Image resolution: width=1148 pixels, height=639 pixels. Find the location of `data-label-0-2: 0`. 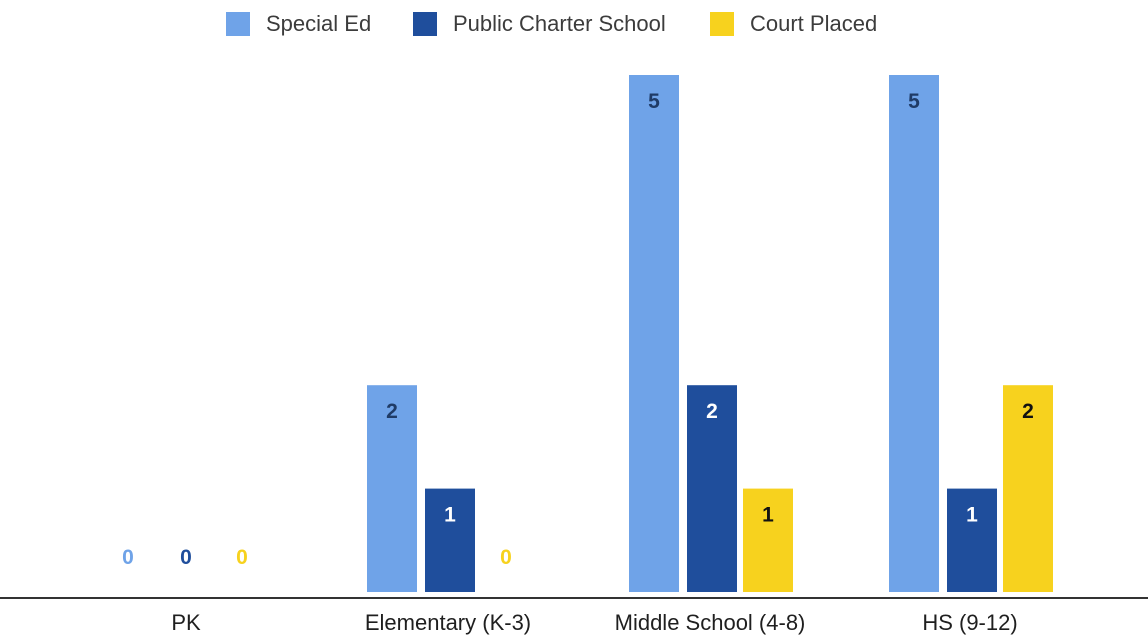

data-label-0-2: 0 is located at coordinates (242, 557).